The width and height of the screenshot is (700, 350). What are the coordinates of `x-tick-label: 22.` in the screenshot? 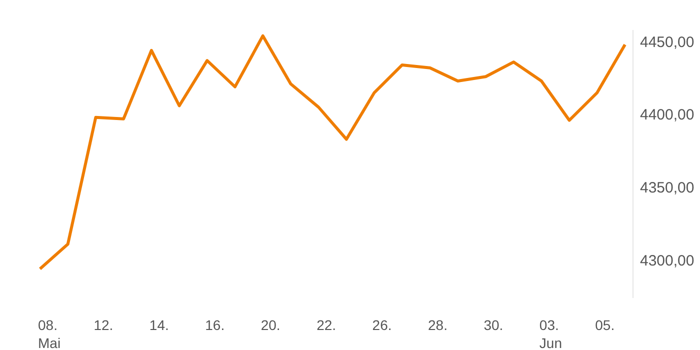 It's located at (326, 325).